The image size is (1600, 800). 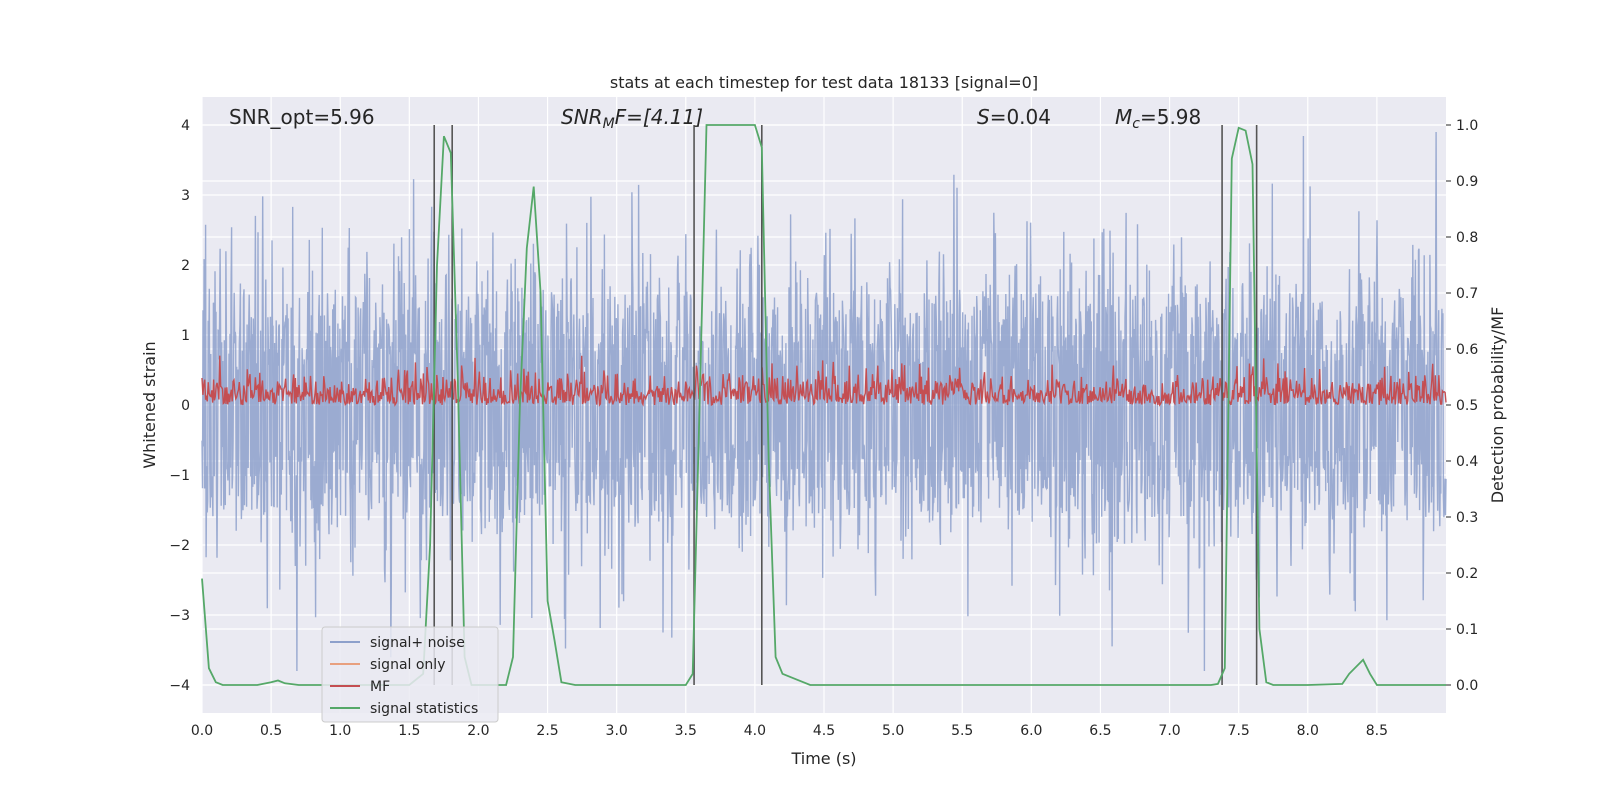 I want to click on legend-item-mf: MF, so click(x=360, y=687).